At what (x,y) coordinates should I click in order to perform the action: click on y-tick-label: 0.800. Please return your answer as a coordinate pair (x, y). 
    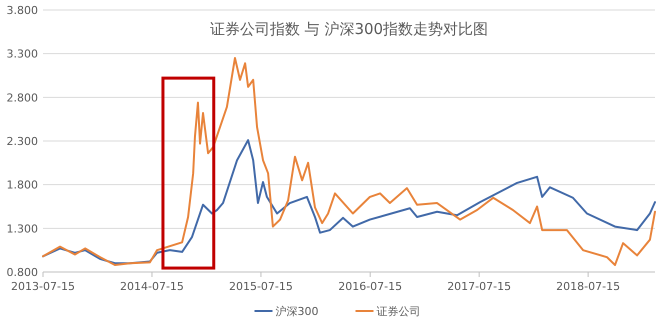
    Looking at the image, I should click on (22, 272).